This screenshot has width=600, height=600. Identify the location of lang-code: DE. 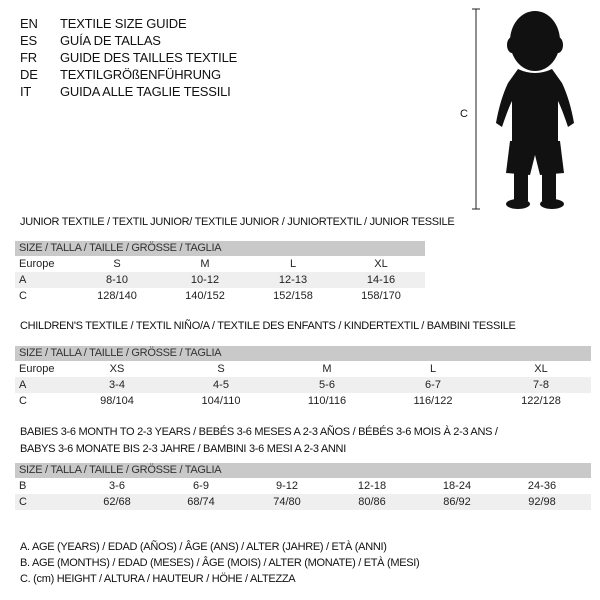
(29, 74).